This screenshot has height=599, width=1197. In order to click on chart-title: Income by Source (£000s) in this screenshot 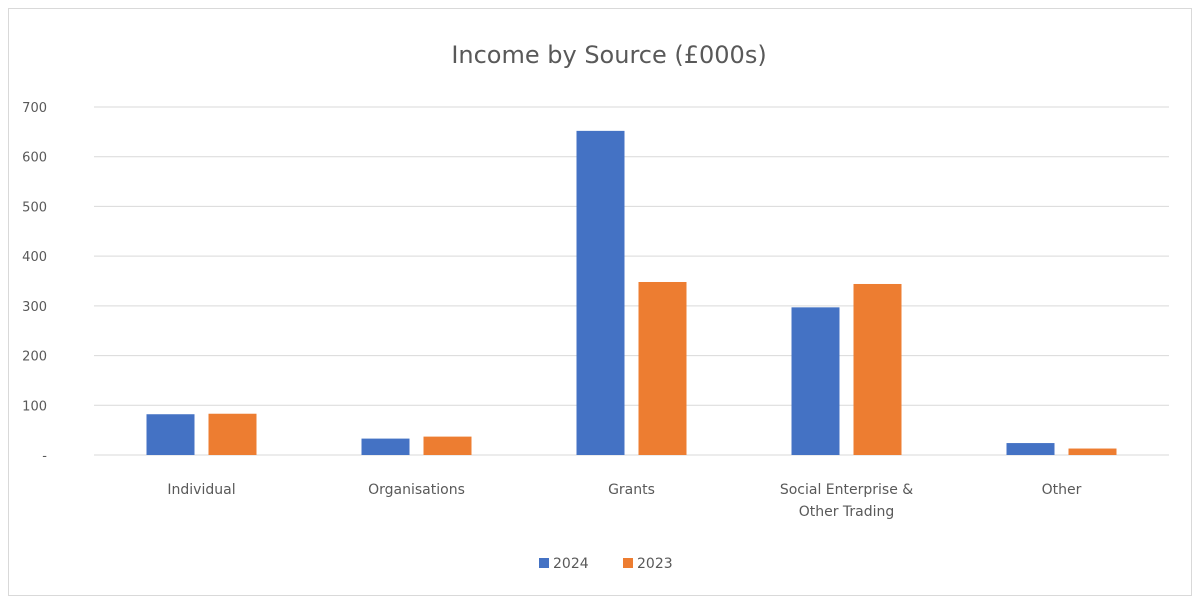, I will do `click(608, 55)`.